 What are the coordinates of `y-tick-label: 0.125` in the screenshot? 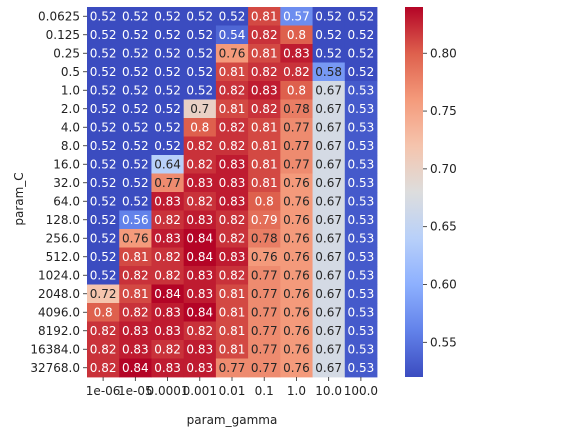 It's located at (63, 35).